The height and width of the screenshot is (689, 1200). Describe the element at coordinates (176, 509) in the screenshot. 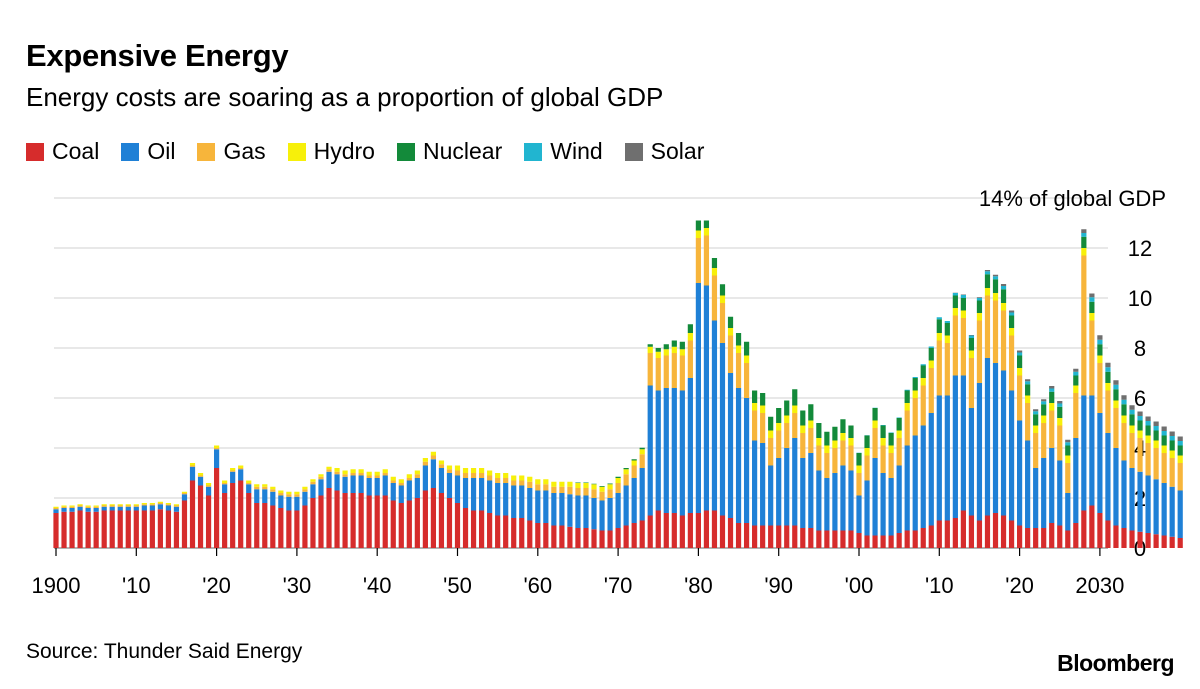

I see `bar-oil-1915` at that location.